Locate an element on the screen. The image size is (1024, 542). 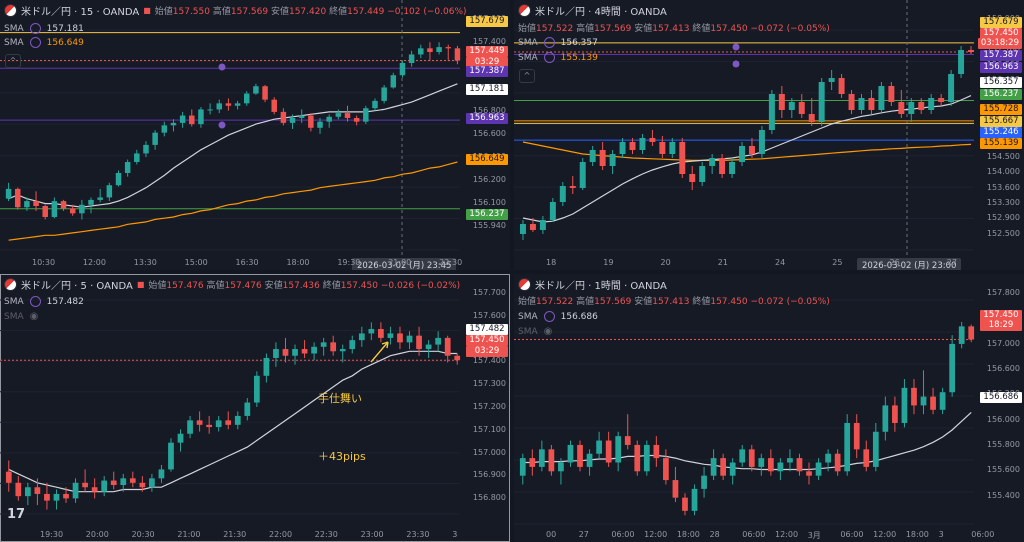
price-axis-tag: 155.246 is located at coordinates (1001, 132).